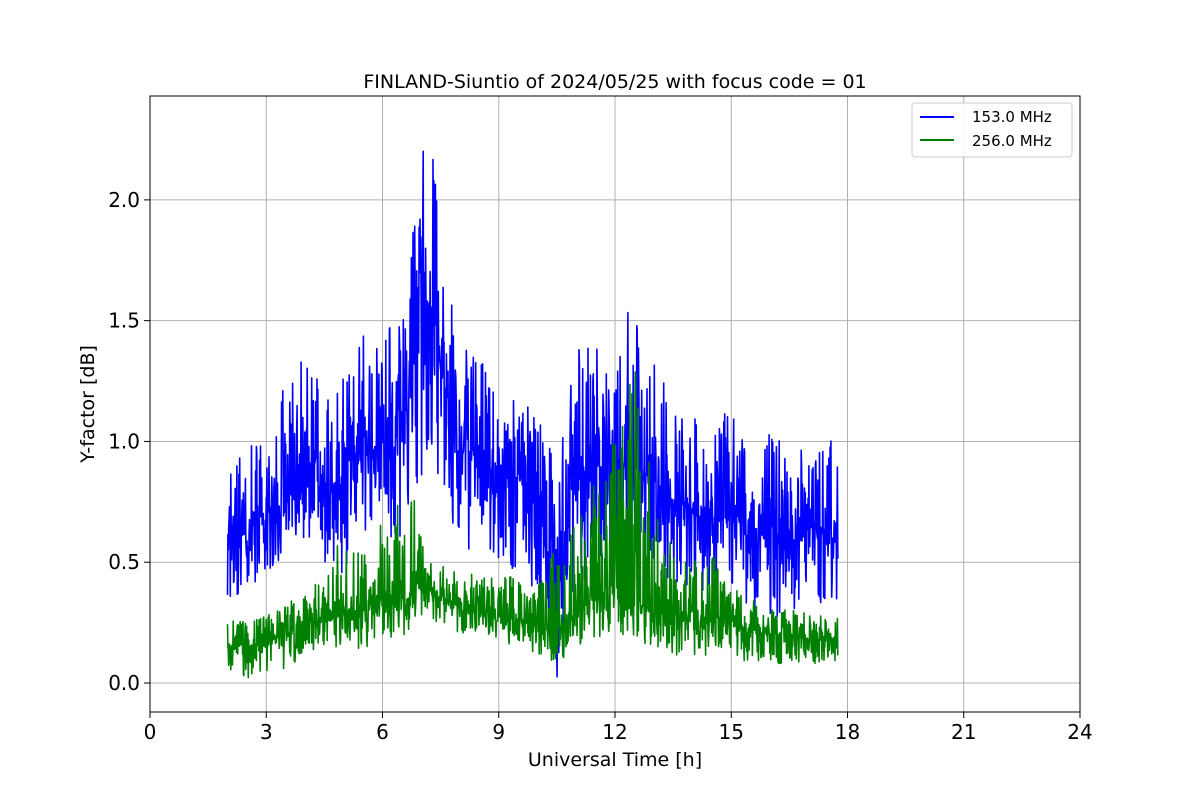  Describe the element at coordinates (266, 732) in the screenshot. I see `x-tick-label: 3` at that location.